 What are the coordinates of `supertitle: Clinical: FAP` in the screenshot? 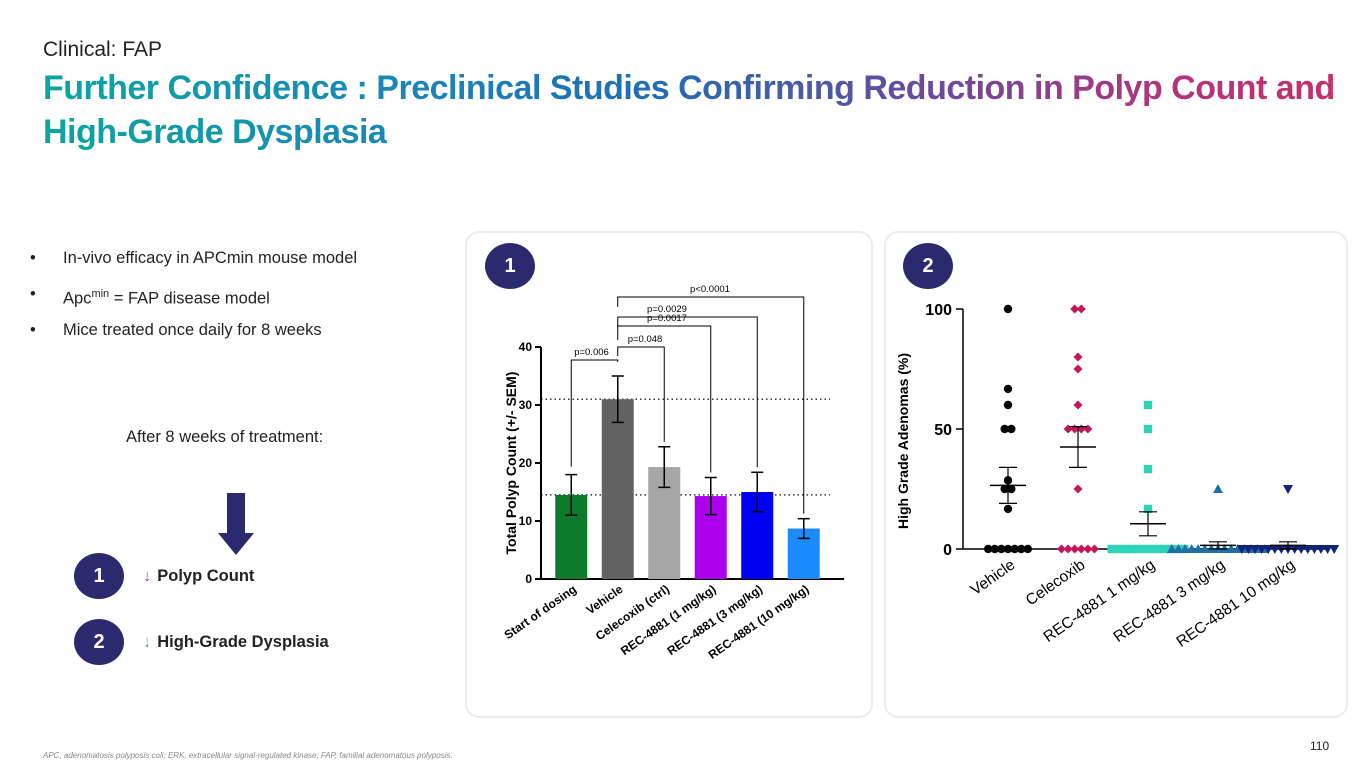 It's located at (103, 49).